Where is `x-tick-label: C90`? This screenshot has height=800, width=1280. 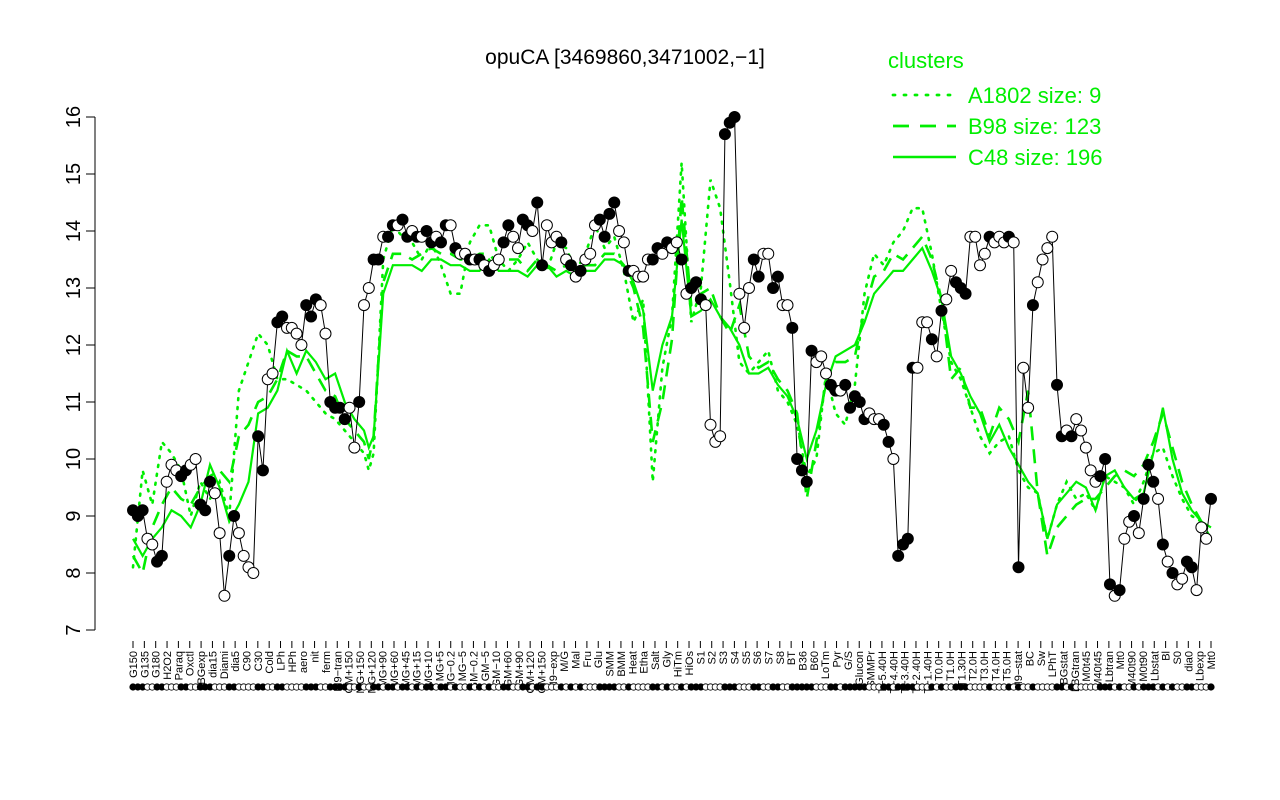 x-tick-label: C90 is located at coordinates (247, 661).